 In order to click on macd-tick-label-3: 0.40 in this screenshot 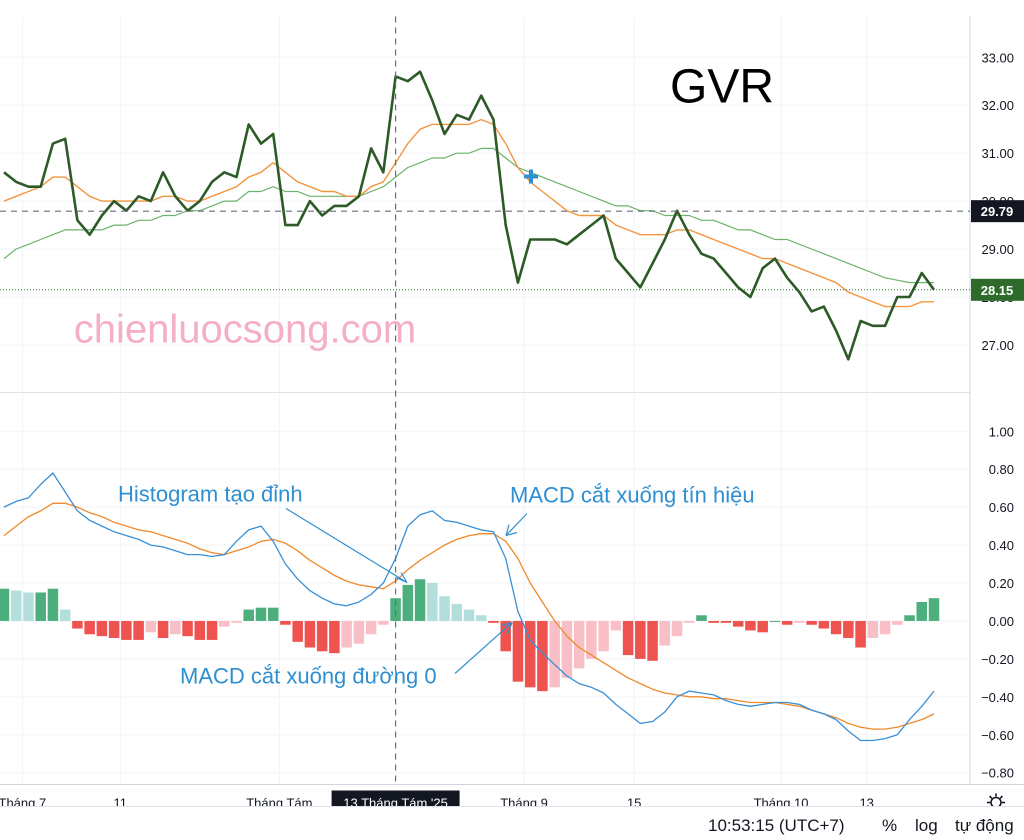, I will do `click(1001, 545)`.